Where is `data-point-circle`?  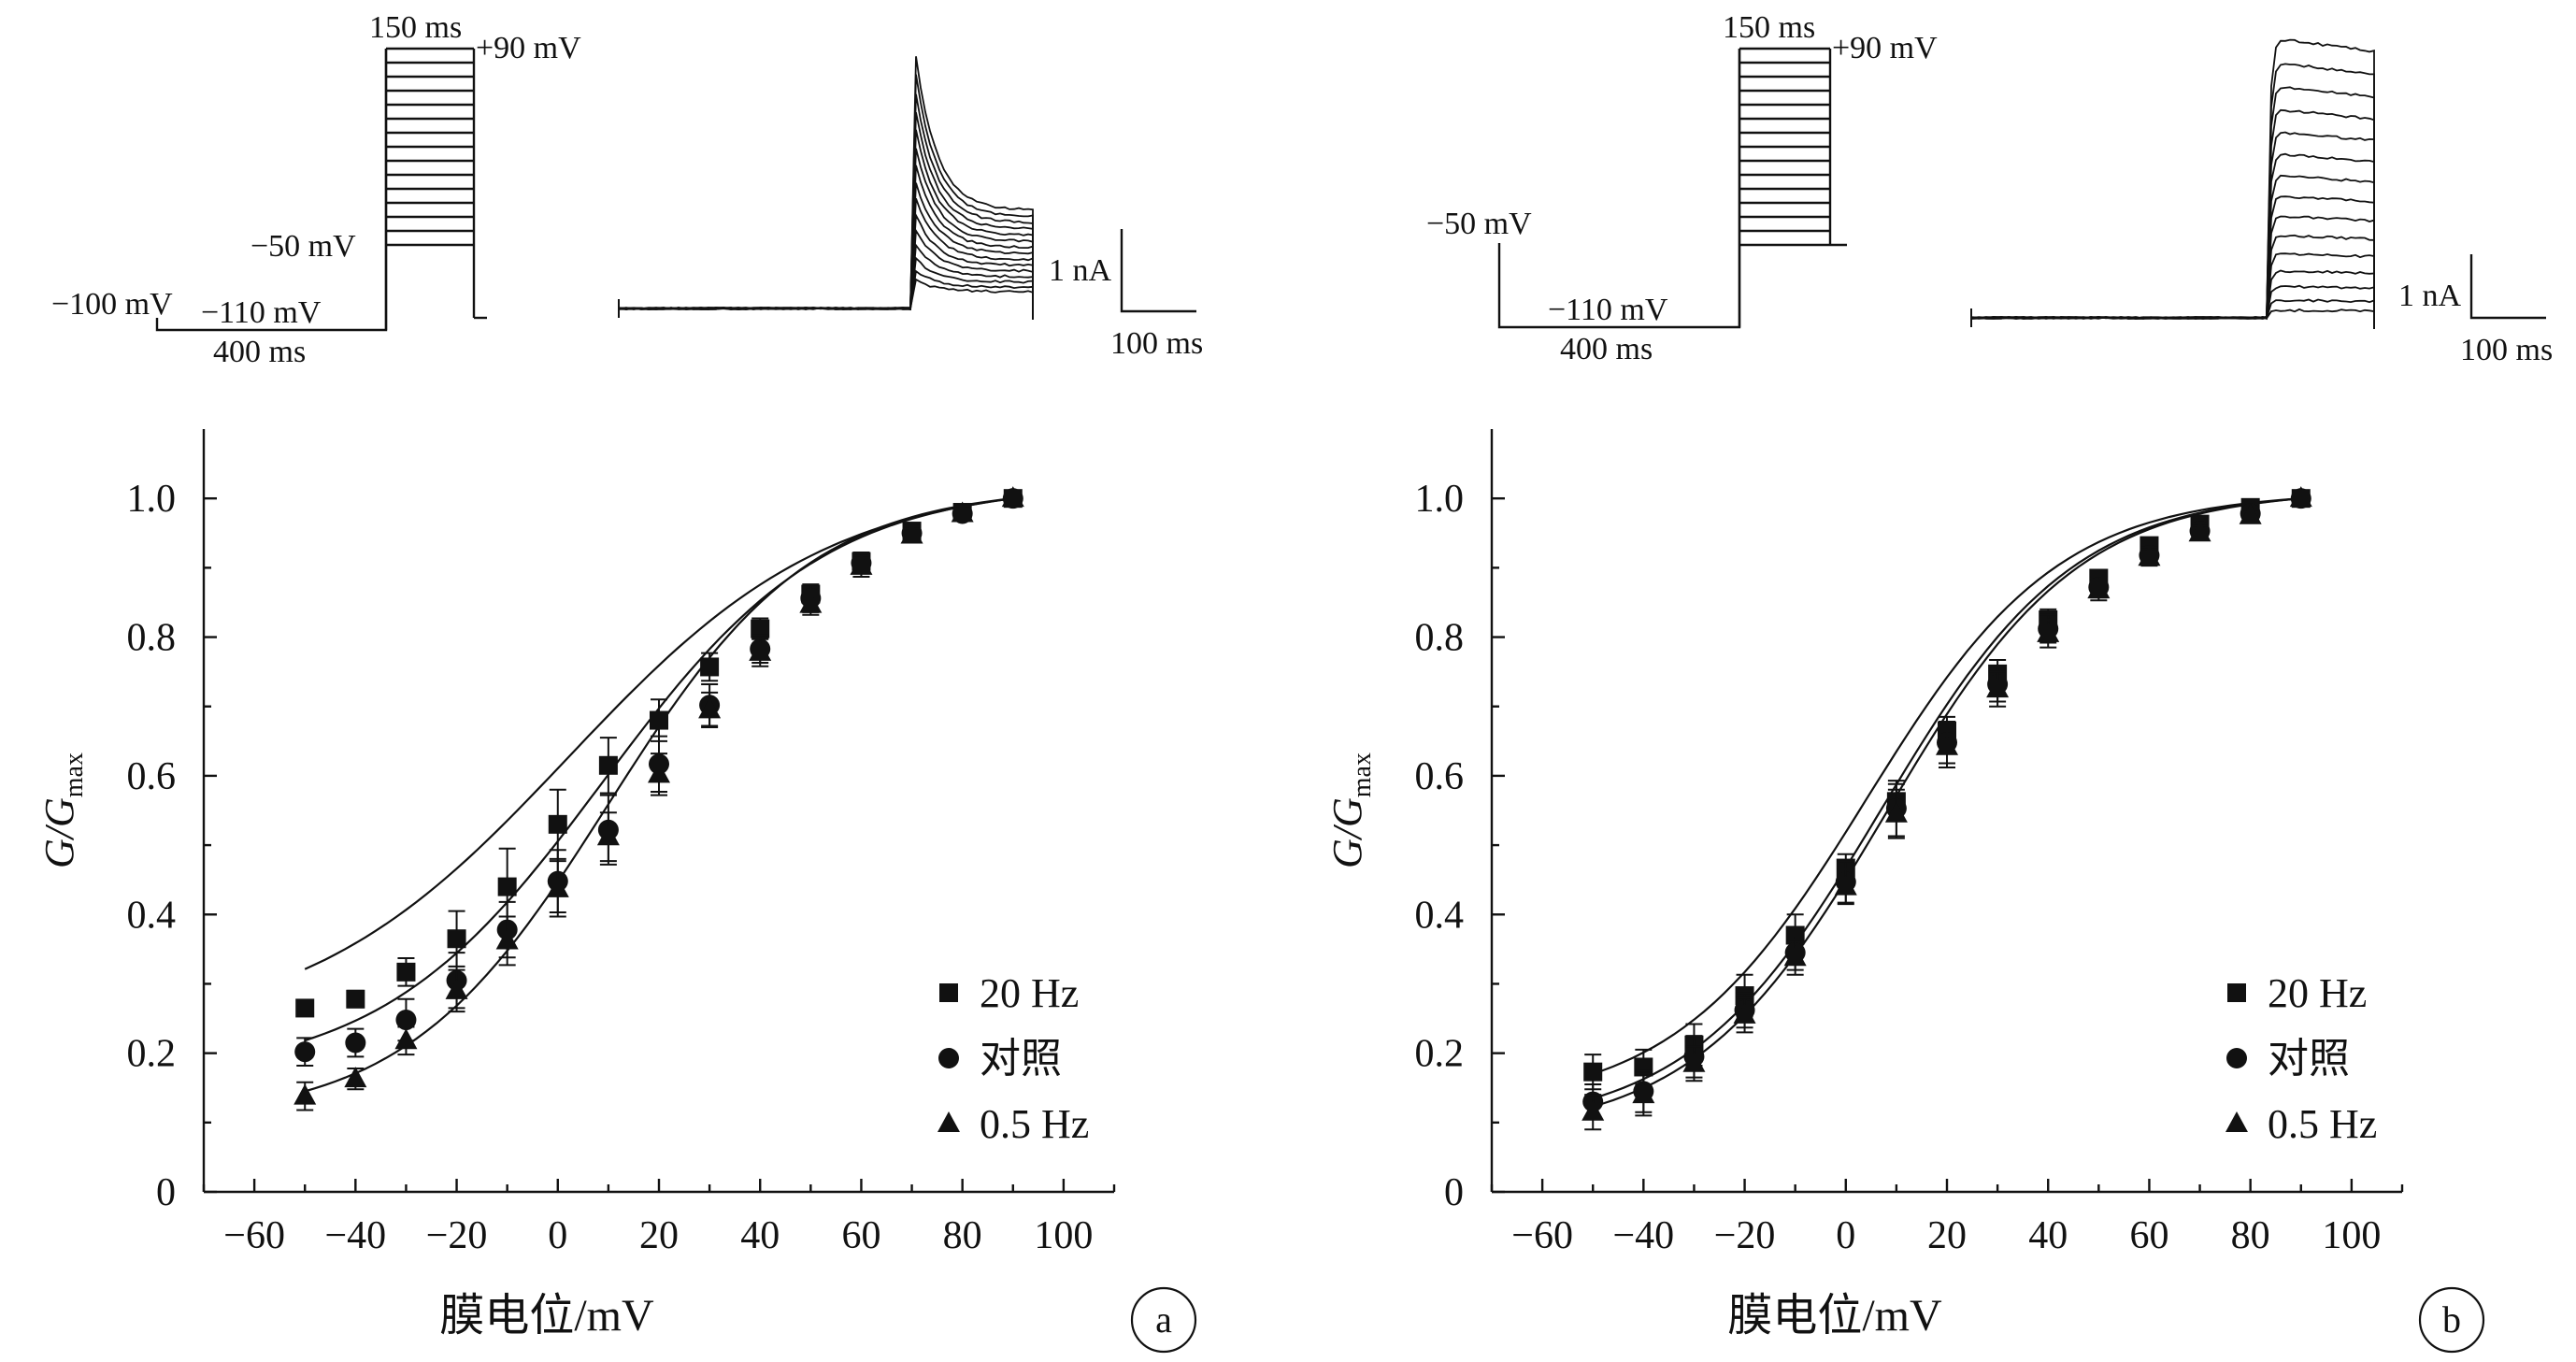
data-point-circle is located at coordinates (305, 1052).